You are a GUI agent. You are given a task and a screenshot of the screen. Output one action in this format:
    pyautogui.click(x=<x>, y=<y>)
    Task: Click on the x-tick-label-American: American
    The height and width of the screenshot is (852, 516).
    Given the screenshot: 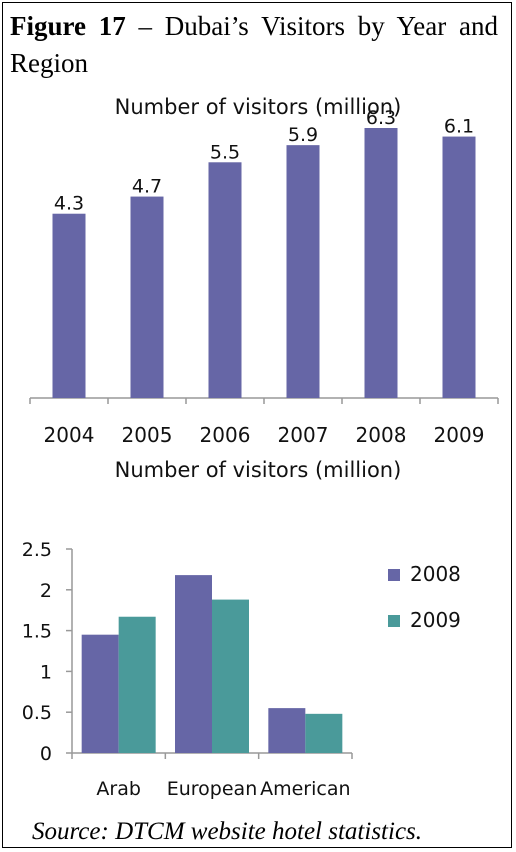 What is the action you would take?
    pyautogui.click(x=305, y=789)
    